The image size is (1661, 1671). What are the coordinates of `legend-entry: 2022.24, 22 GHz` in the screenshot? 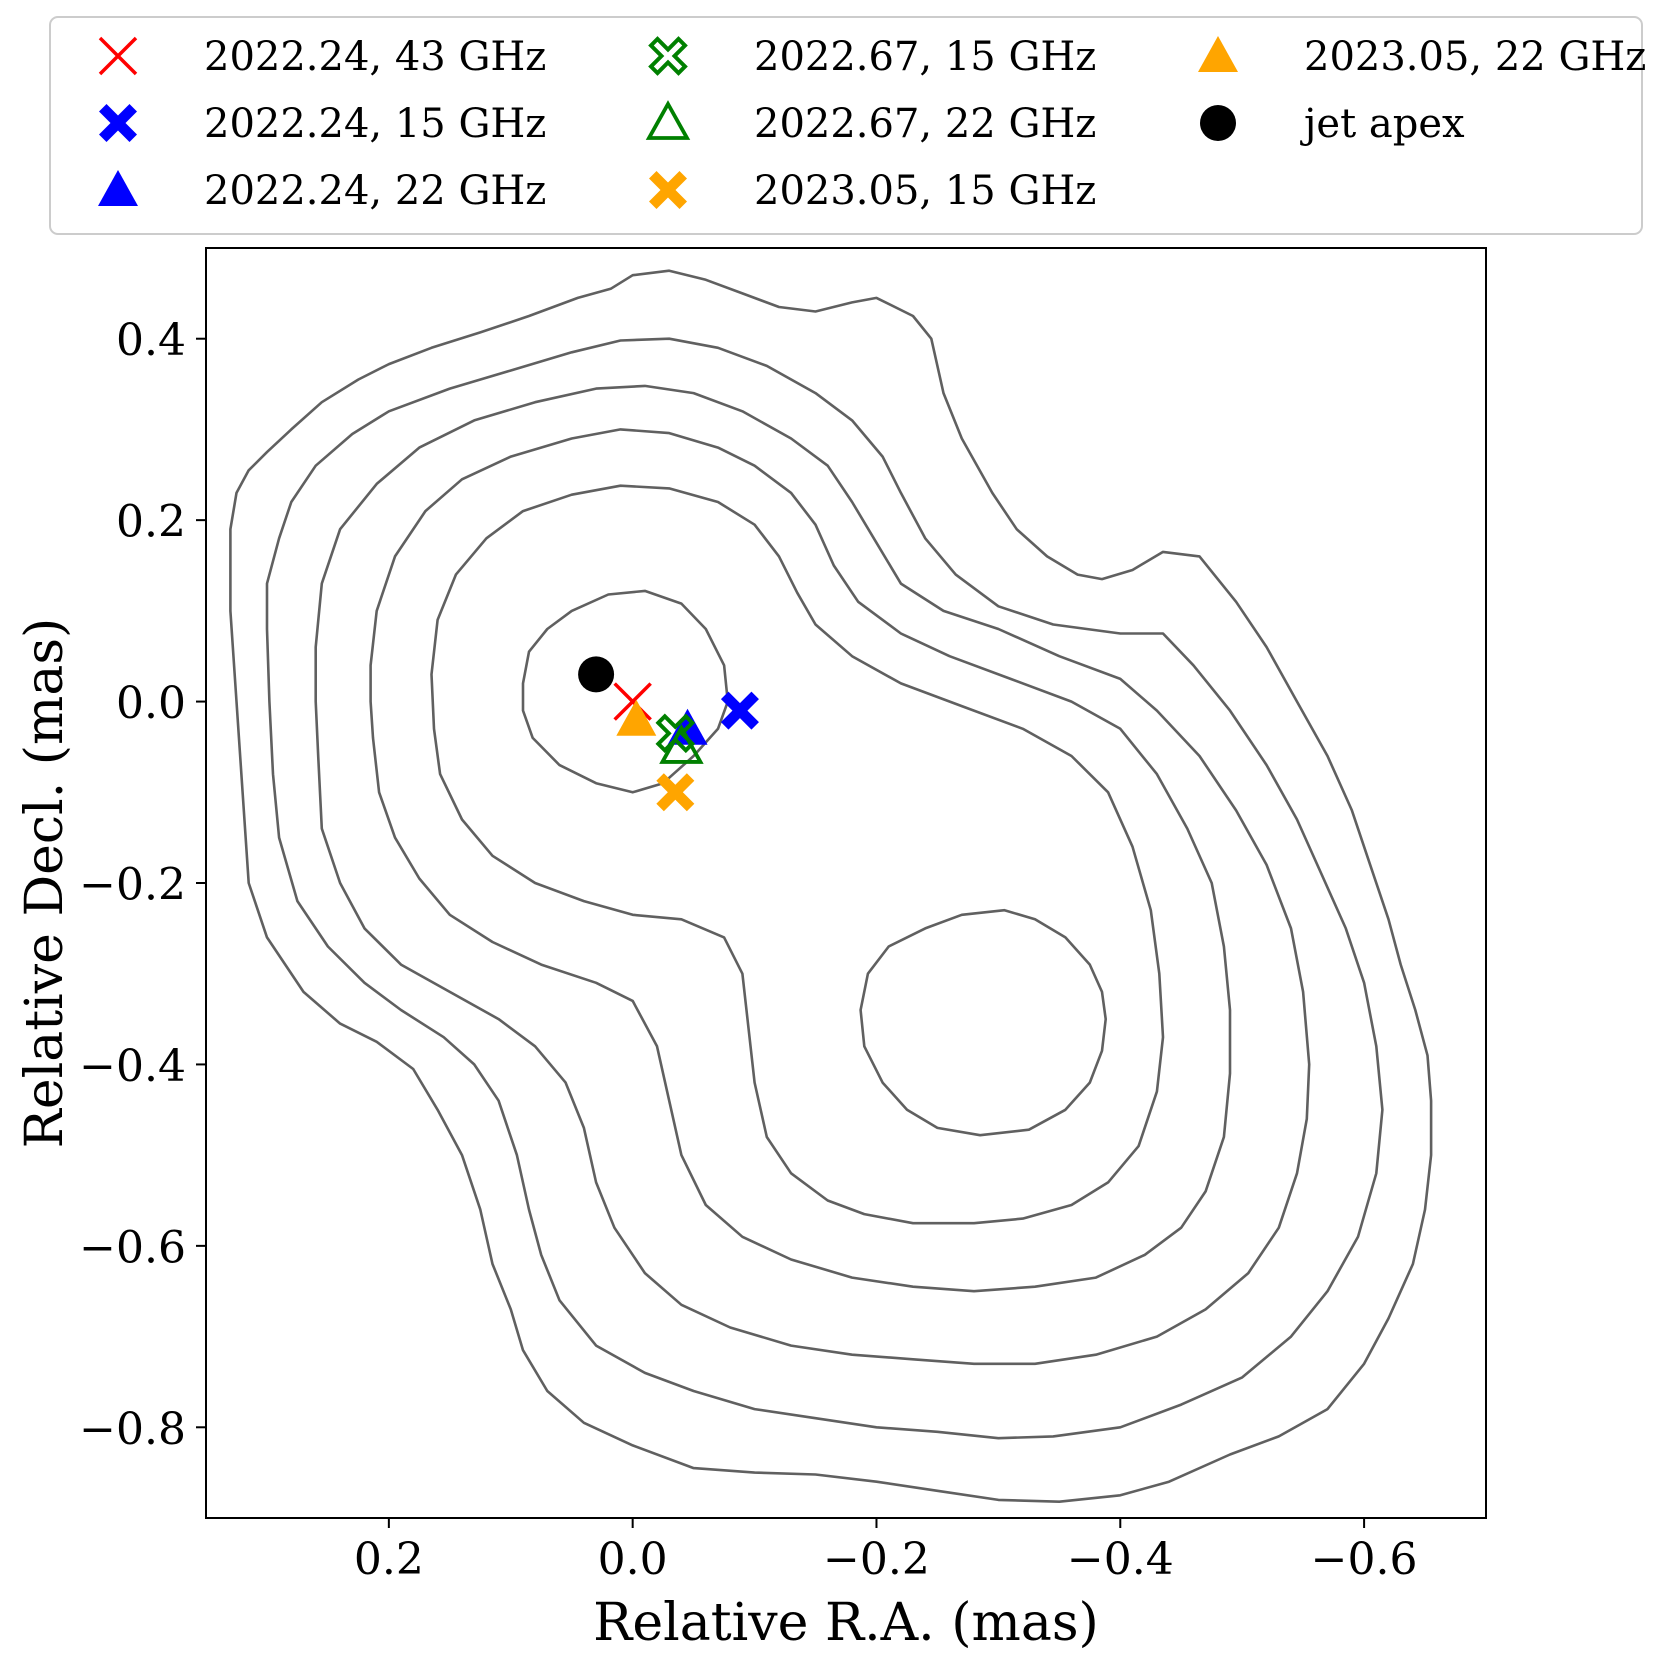 It's located at (322, 191).